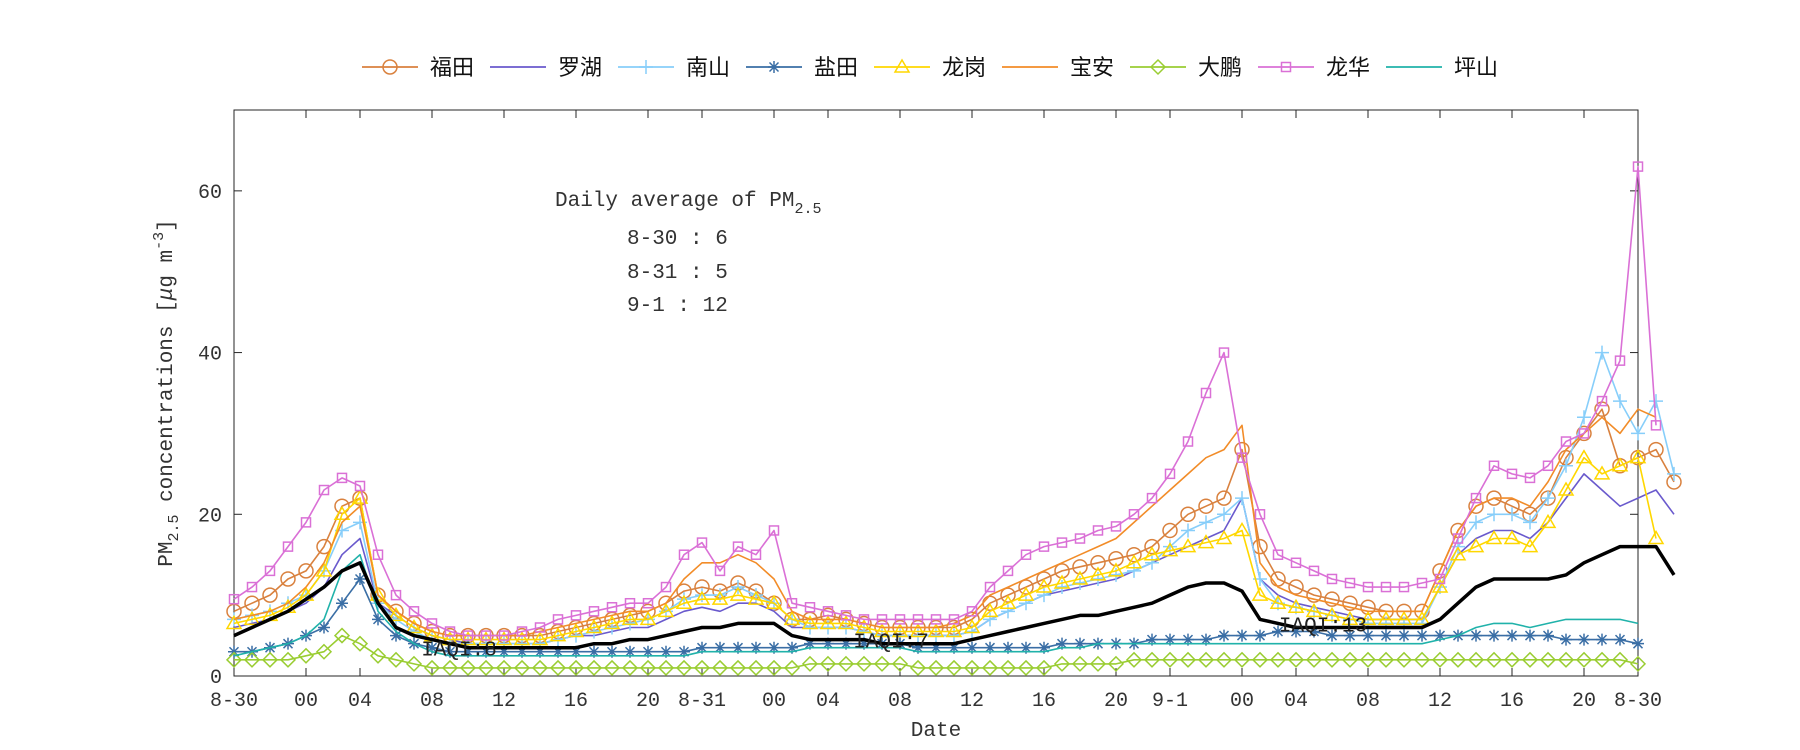  Describe the element at coordinates (674, 68) in the screenshot. I see `legend-item: 南山` at that location.